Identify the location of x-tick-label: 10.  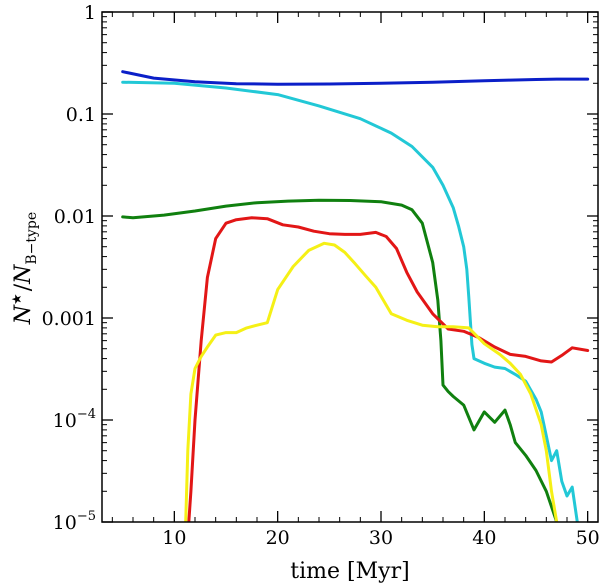
(174, 538).